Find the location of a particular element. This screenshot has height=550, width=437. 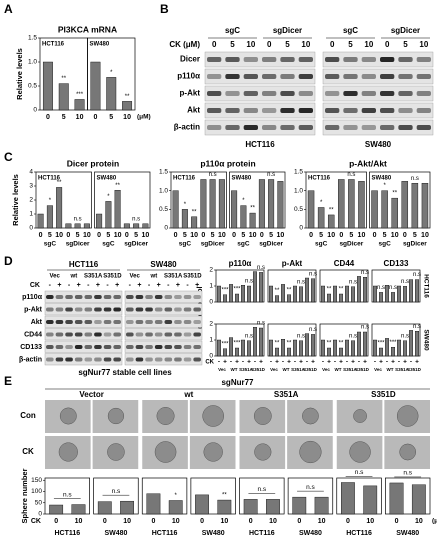

panel-letter: B is located at coordinates (164, 9).